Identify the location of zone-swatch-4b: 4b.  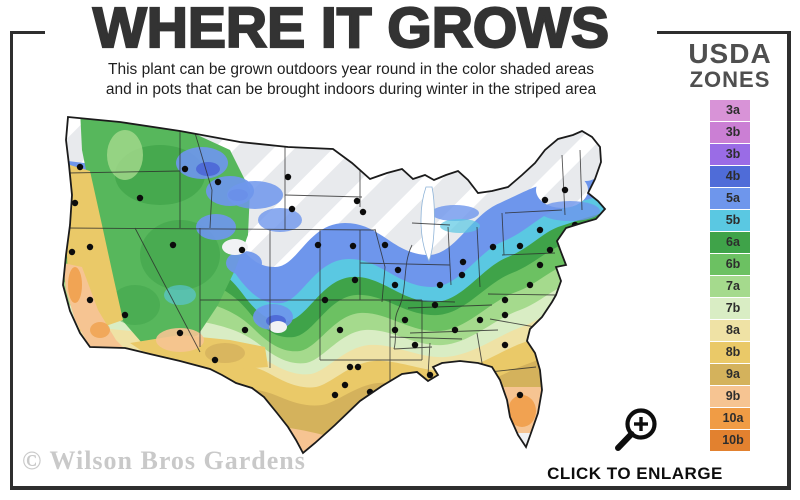
(730, 177).